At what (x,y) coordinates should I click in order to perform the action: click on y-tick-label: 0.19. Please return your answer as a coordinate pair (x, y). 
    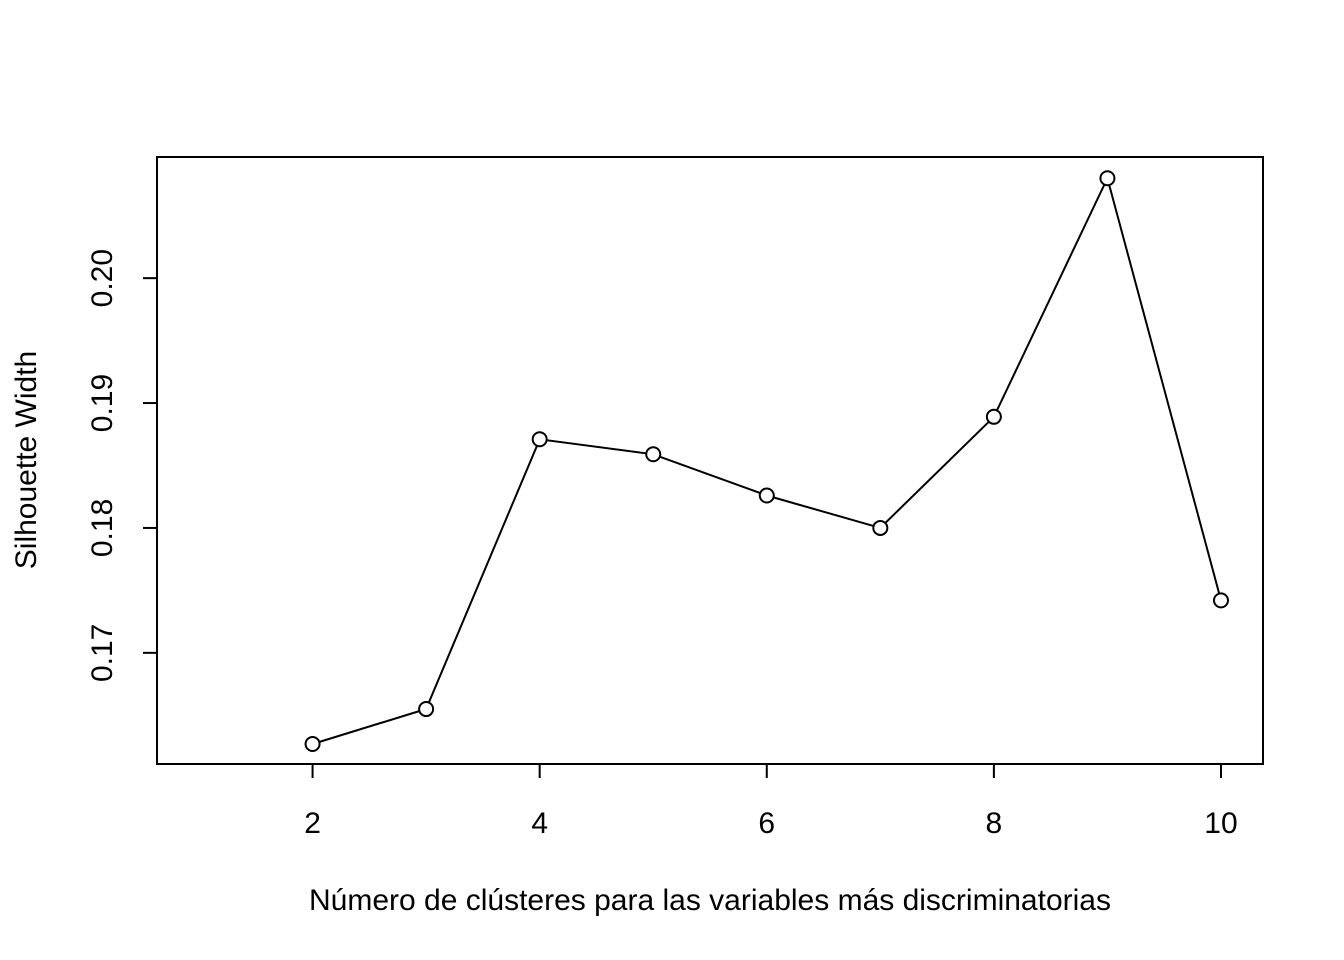
    Looking at the image, I should click on (102, 403).